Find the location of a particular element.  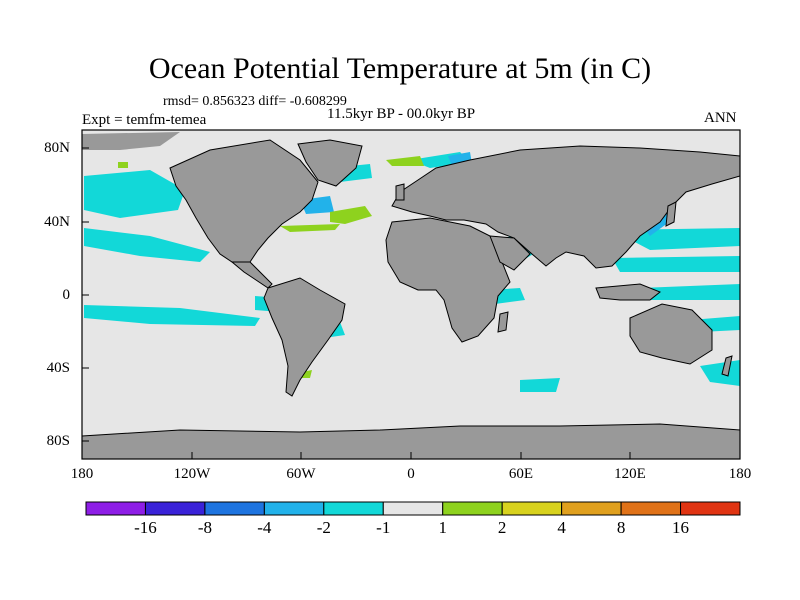

x-tick-120e: 120E is located at coordinates (630, 474).